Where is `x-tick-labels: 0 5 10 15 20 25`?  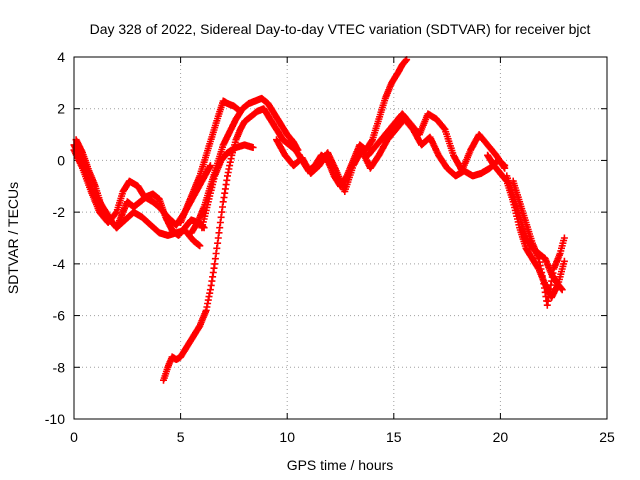
x-tick-labels: 0 5 10 15 20 25 is located at coordinates (342, 437).